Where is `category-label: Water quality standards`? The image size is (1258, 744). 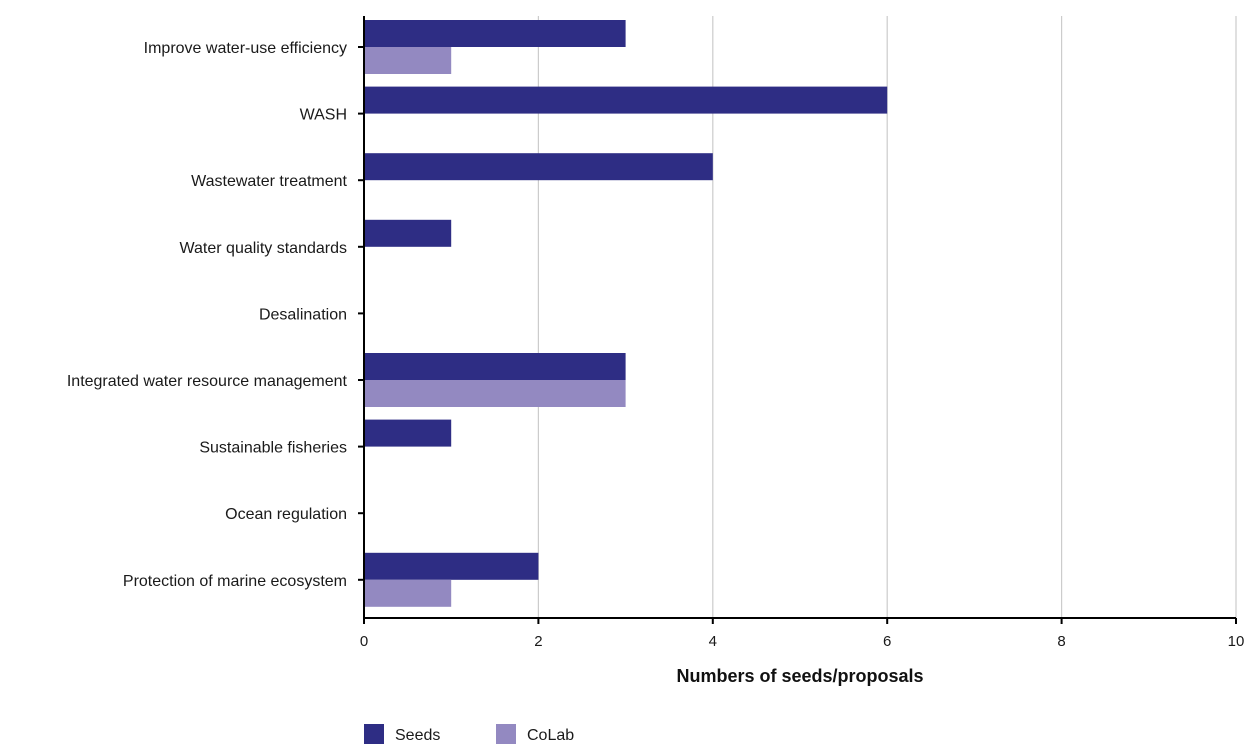
category-label: Water quality standards is located at coordinates (263, 248).